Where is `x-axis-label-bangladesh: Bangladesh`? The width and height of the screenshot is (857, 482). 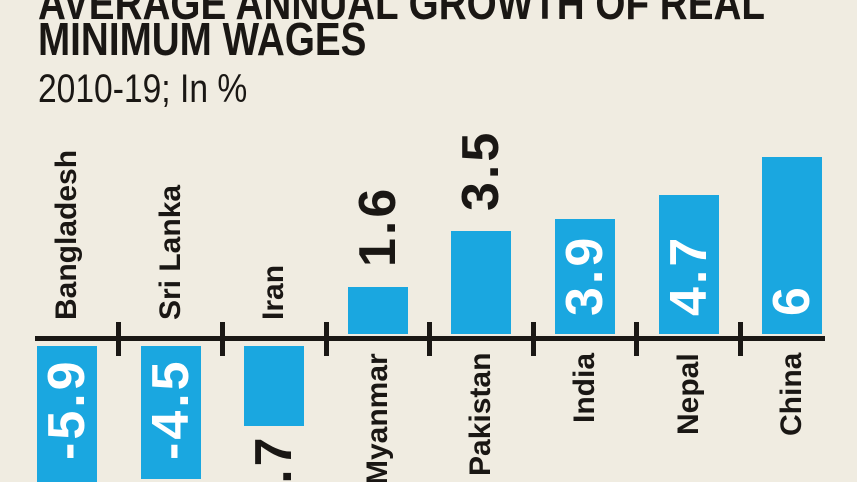
x-axis-label-bangladesh: Bangladesh is located at coordinates (66, 234).